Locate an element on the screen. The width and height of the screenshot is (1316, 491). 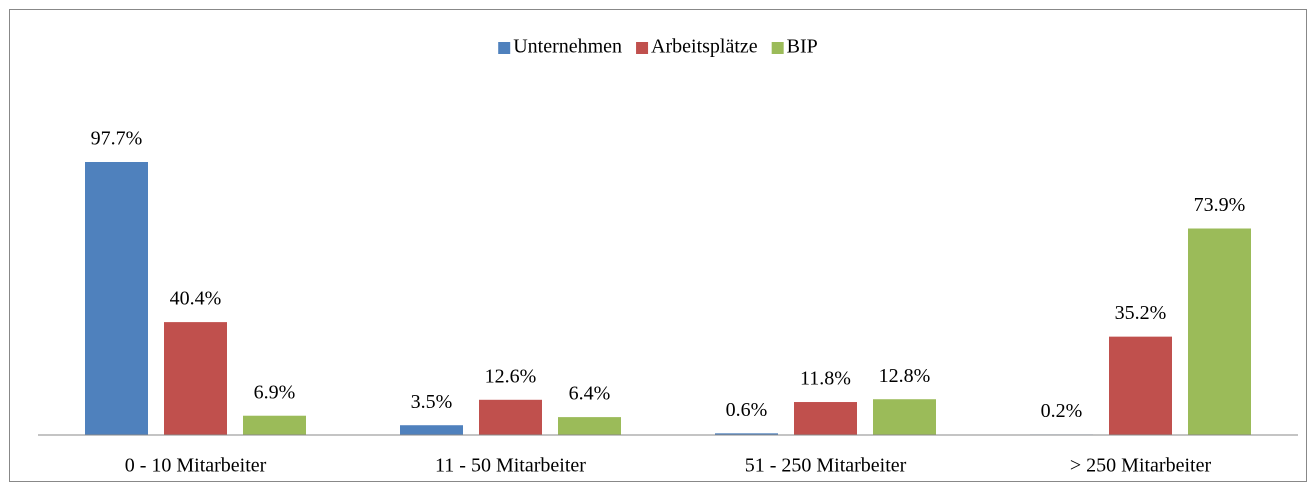
data-label: 40.4% is located at coordinates (196, 299).